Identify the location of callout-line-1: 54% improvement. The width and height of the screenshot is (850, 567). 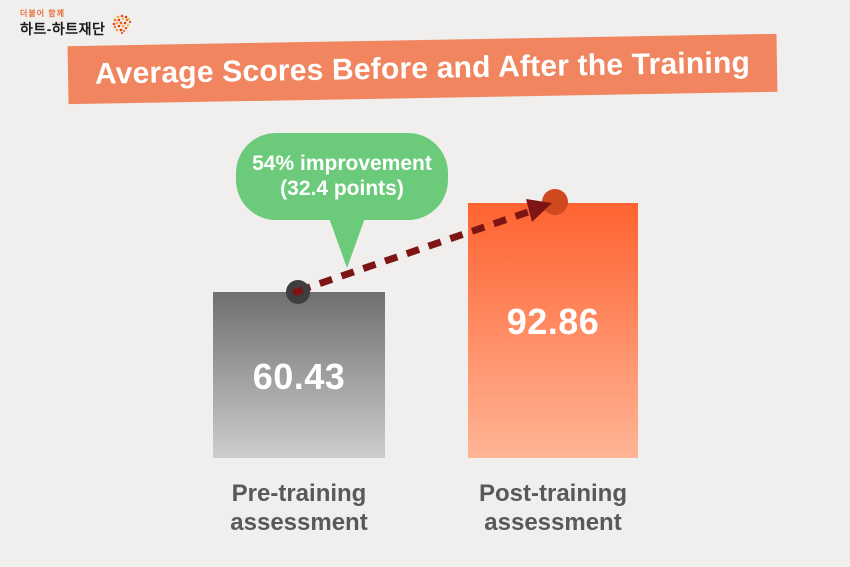
(342, 163).